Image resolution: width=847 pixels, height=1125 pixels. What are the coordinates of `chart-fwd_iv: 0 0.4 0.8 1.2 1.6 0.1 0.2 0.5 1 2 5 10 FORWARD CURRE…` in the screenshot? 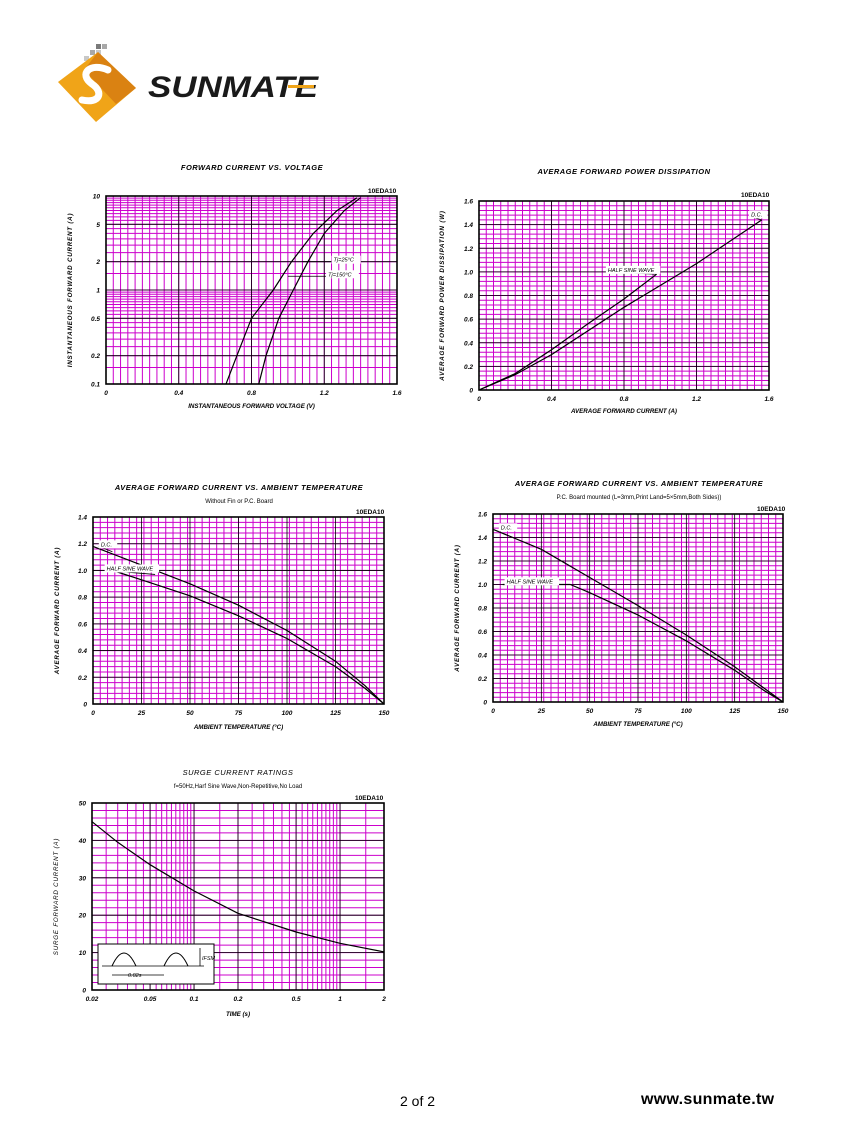 It's located at (234, 286).